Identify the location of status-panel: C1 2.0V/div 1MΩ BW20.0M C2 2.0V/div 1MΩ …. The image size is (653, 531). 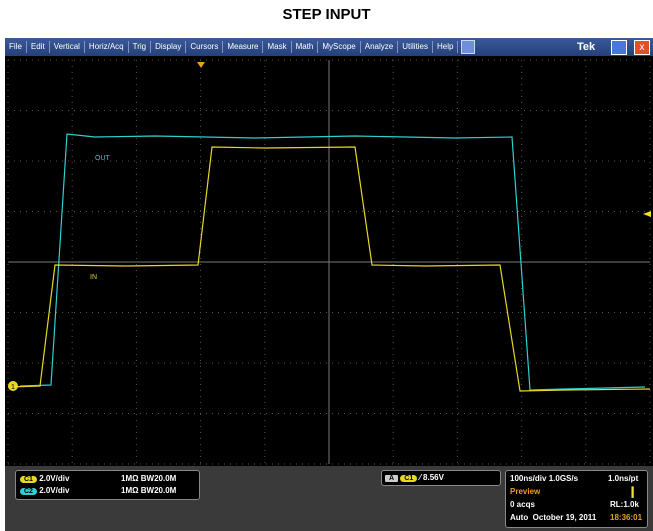
(329, 498).